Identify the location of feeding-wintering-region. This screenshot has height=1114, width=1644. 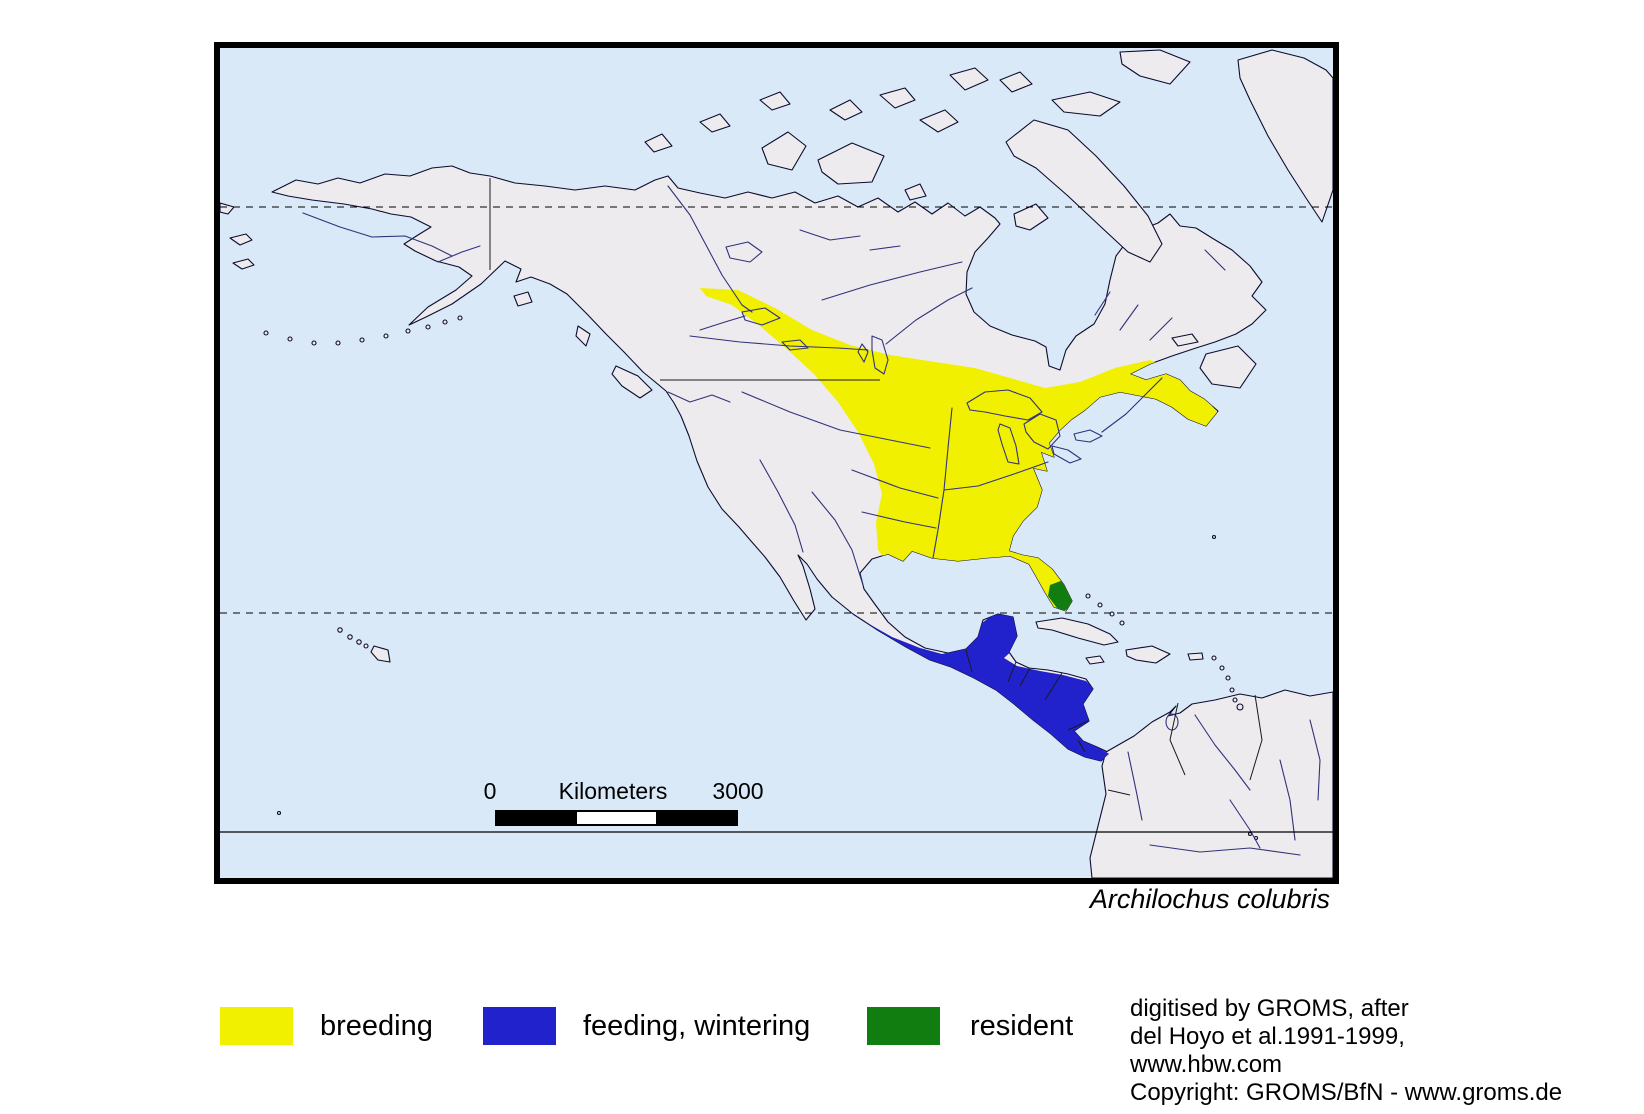
(962, 669).